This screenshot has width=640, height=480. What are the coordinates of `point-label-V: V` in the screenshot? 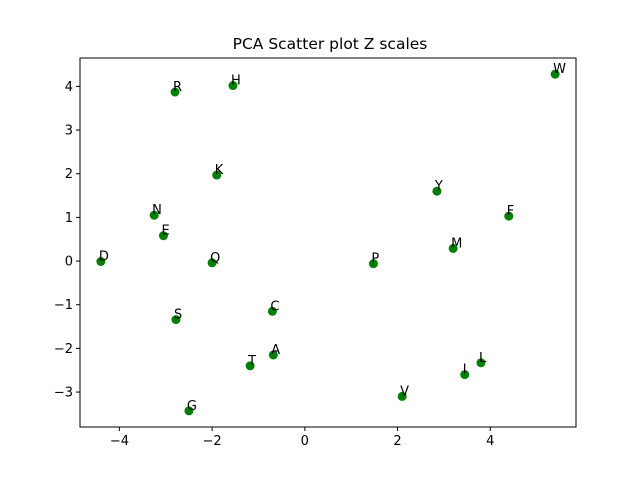 It's located at (404, 391).